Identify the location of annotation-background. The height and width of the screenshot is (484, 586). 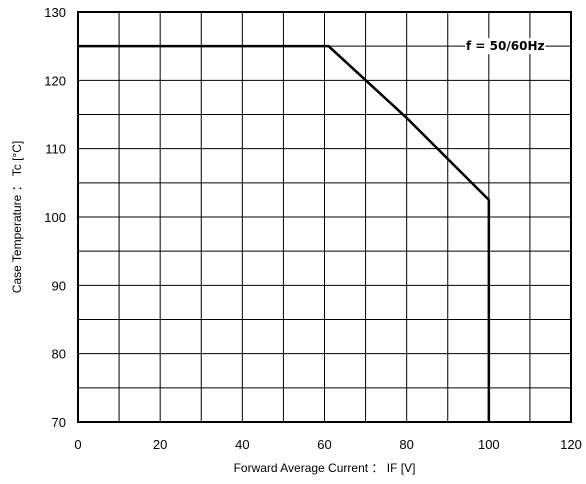
(505, 46).